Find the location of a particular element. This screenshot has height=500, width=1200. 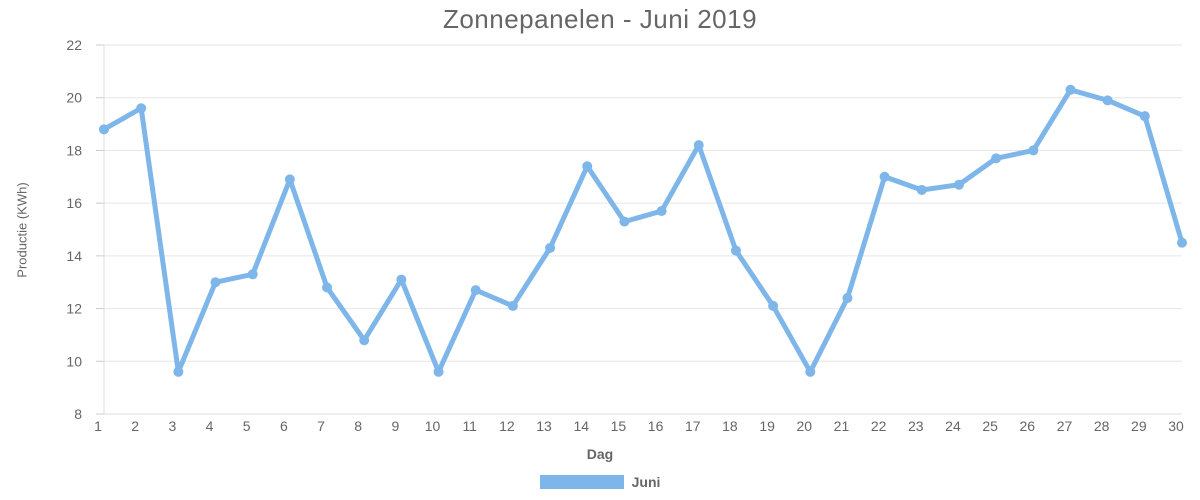

x-tick-label: 2 is located at coordinates (135, 426).